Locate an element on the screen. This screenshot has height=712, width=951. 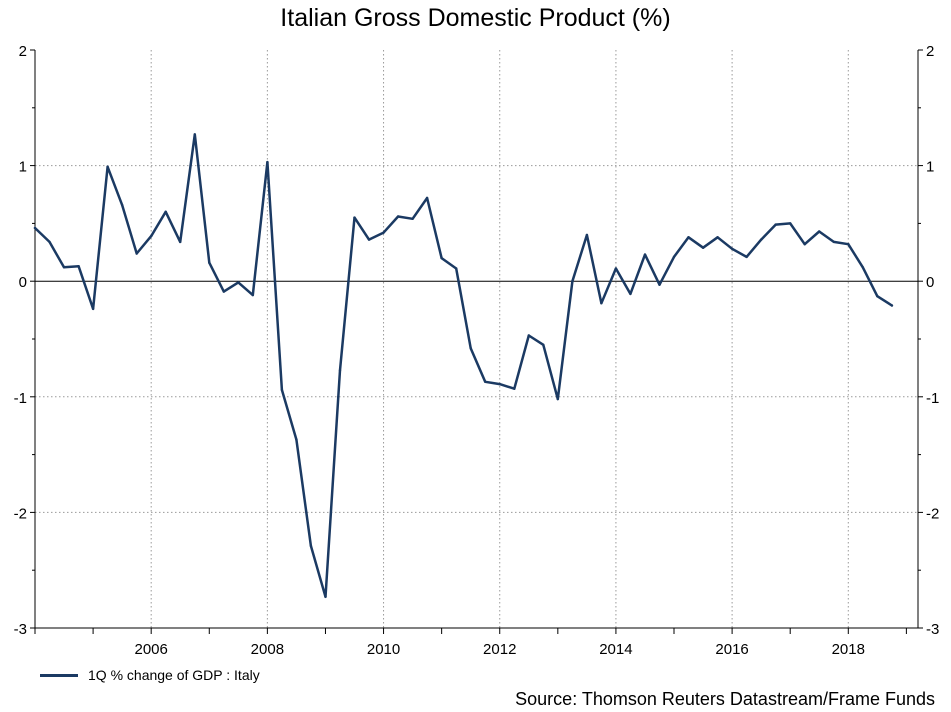
legend: 1Q % change of GDP : Italy is located at coordinates (150, 675).